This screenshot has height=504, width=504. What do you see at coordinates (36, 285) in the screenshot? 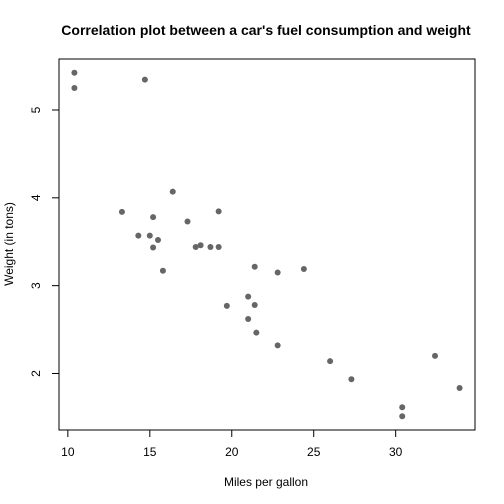
I see `y-tick-label: 3` at bounding box center [36, 285].